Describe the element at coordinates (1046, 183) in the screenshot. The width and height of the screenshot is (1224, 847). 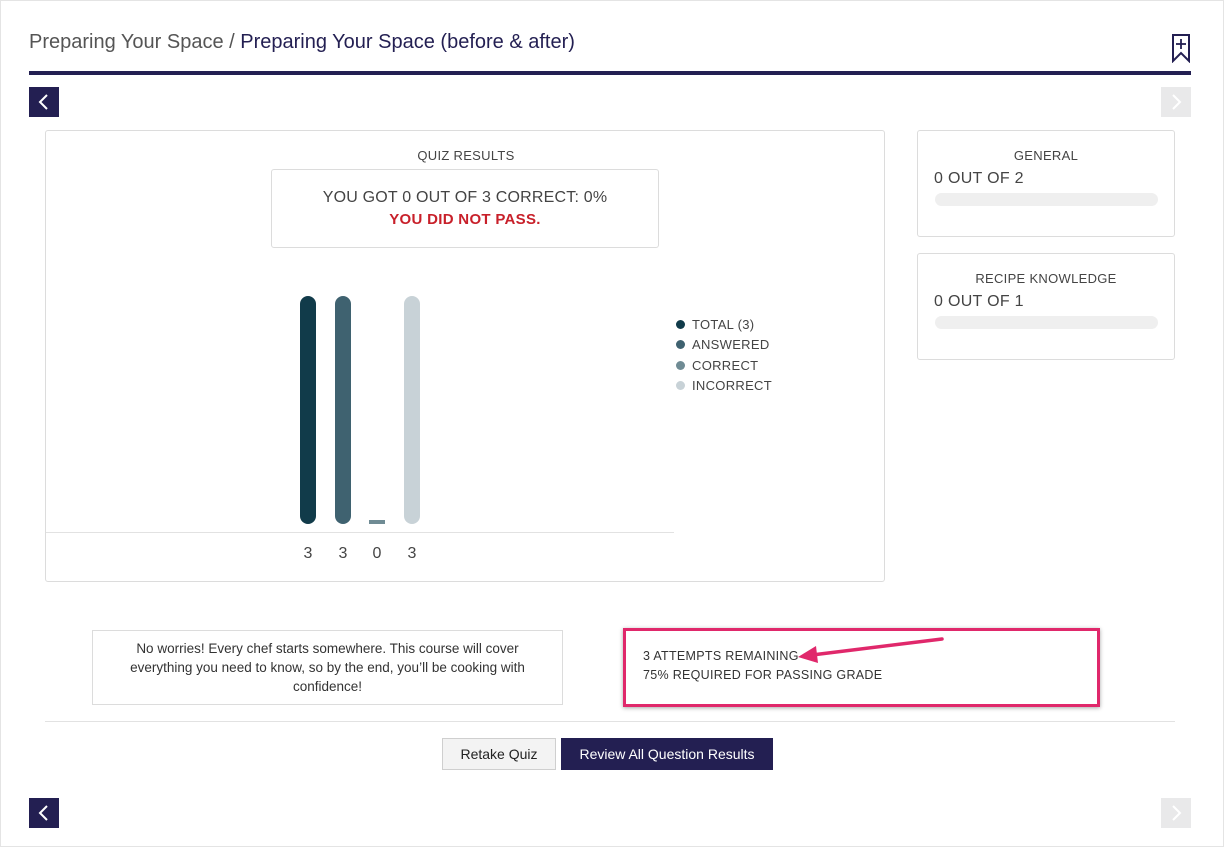
I see `category-card-general: GENERAL 0 OUT OF 2` at that location.